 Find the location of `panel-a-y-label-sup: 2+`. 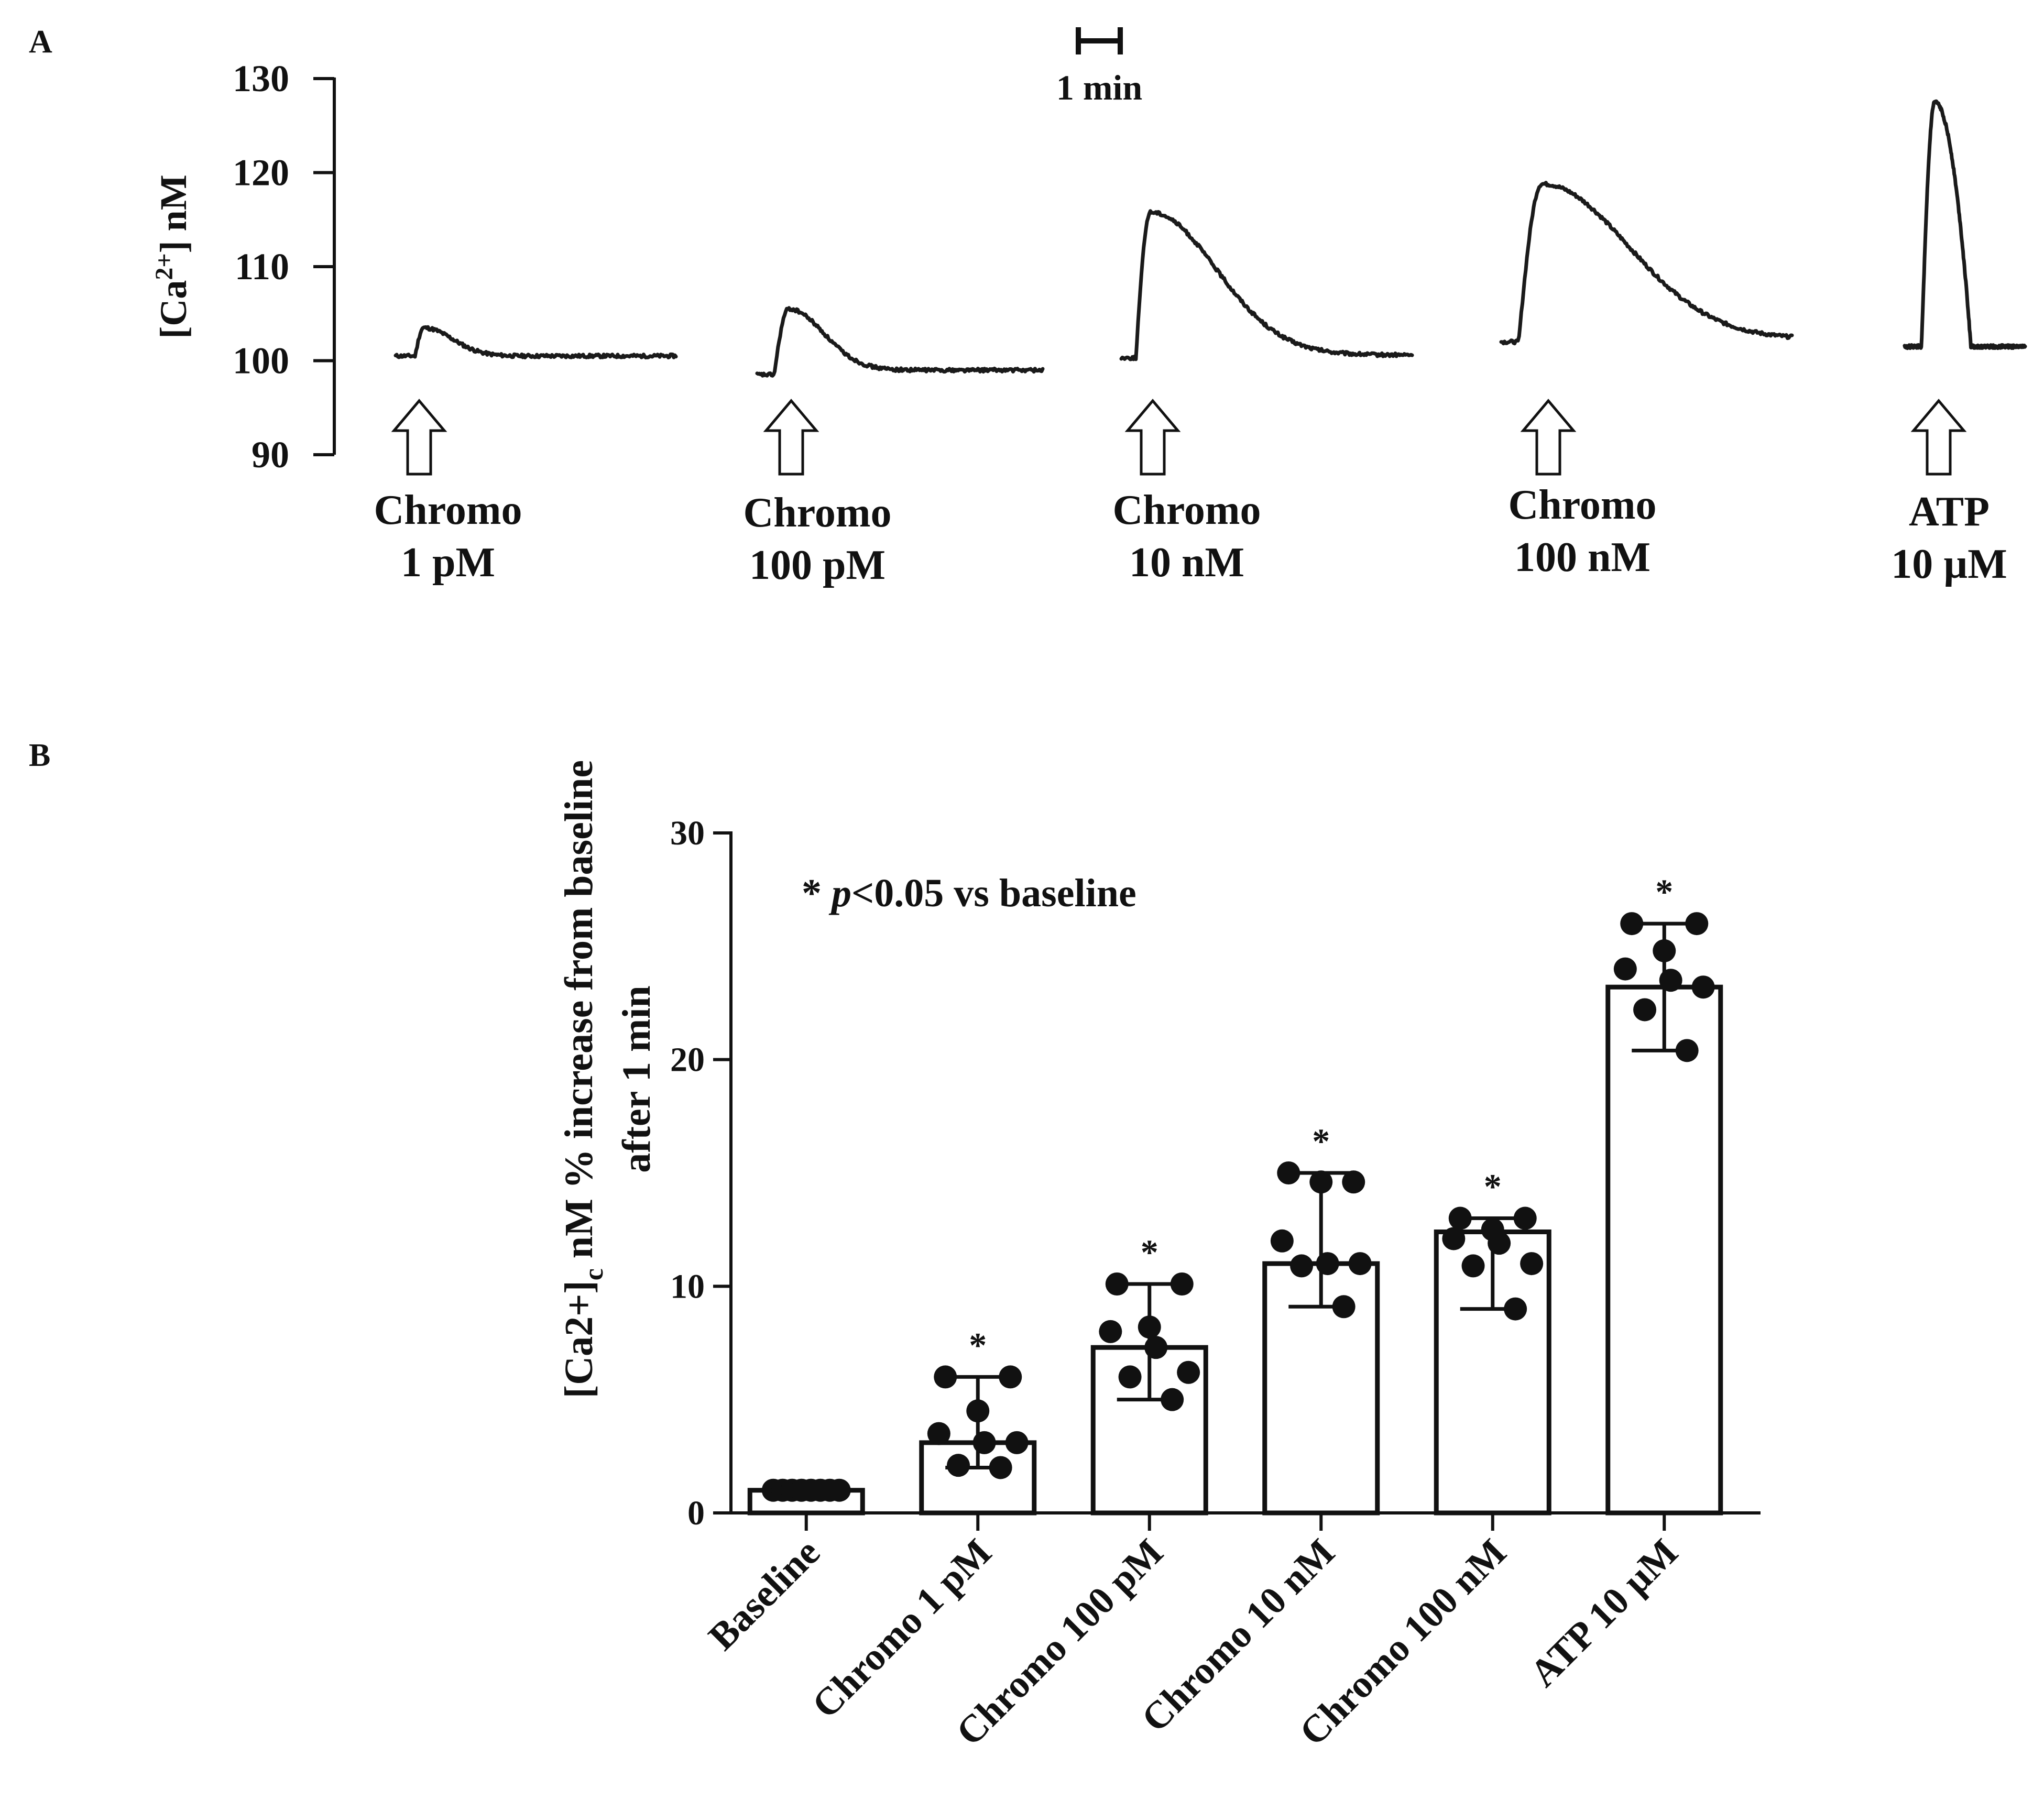

panel-a-y-label-sup: 2+ is located at coordinates (164, 266).